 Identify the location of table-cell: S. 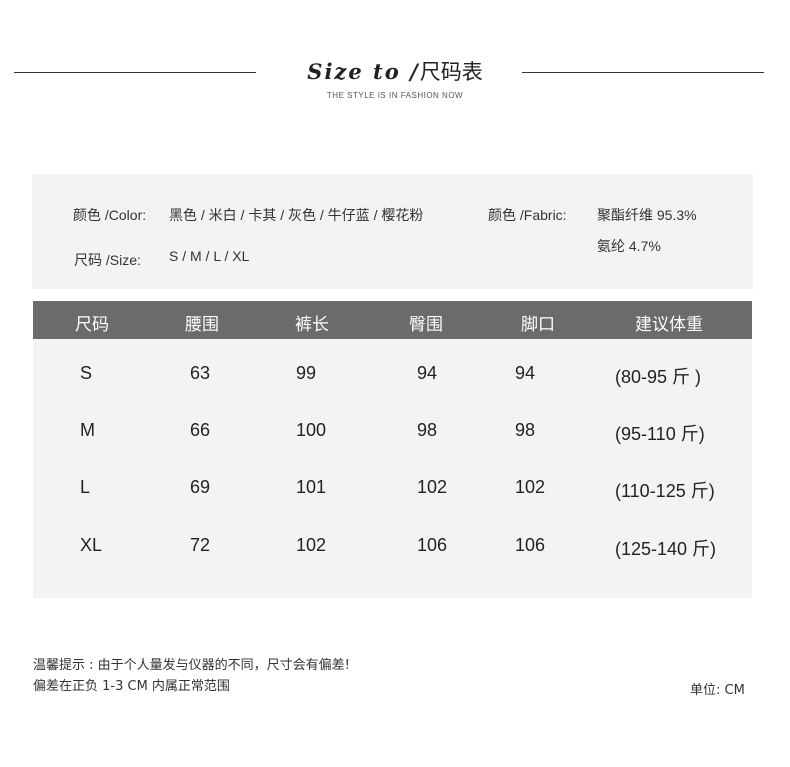
(86, 373).